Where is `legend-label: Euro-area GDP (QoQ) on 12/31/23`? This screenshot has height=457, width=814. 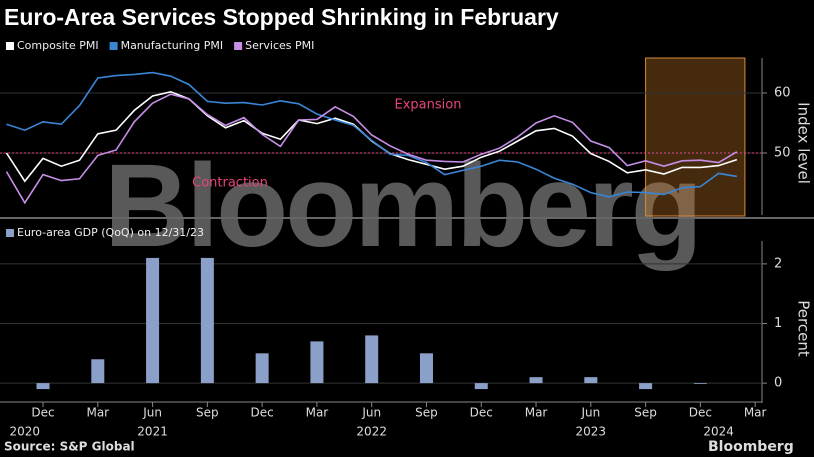 legend-label: Euro-area GDP (QoQ) on 12/31/23 is located at coordinates (110, 232).